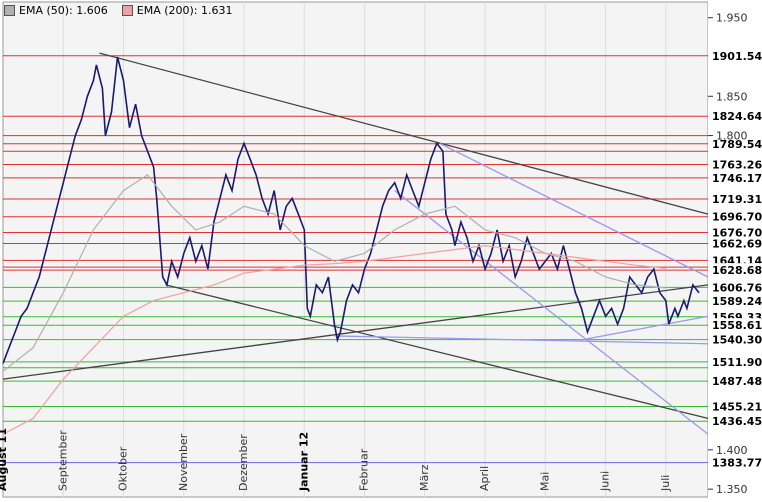 The height and width of the screenshot is (502, 762). I want to click on support-label: 1606.76, so click(737, 287).